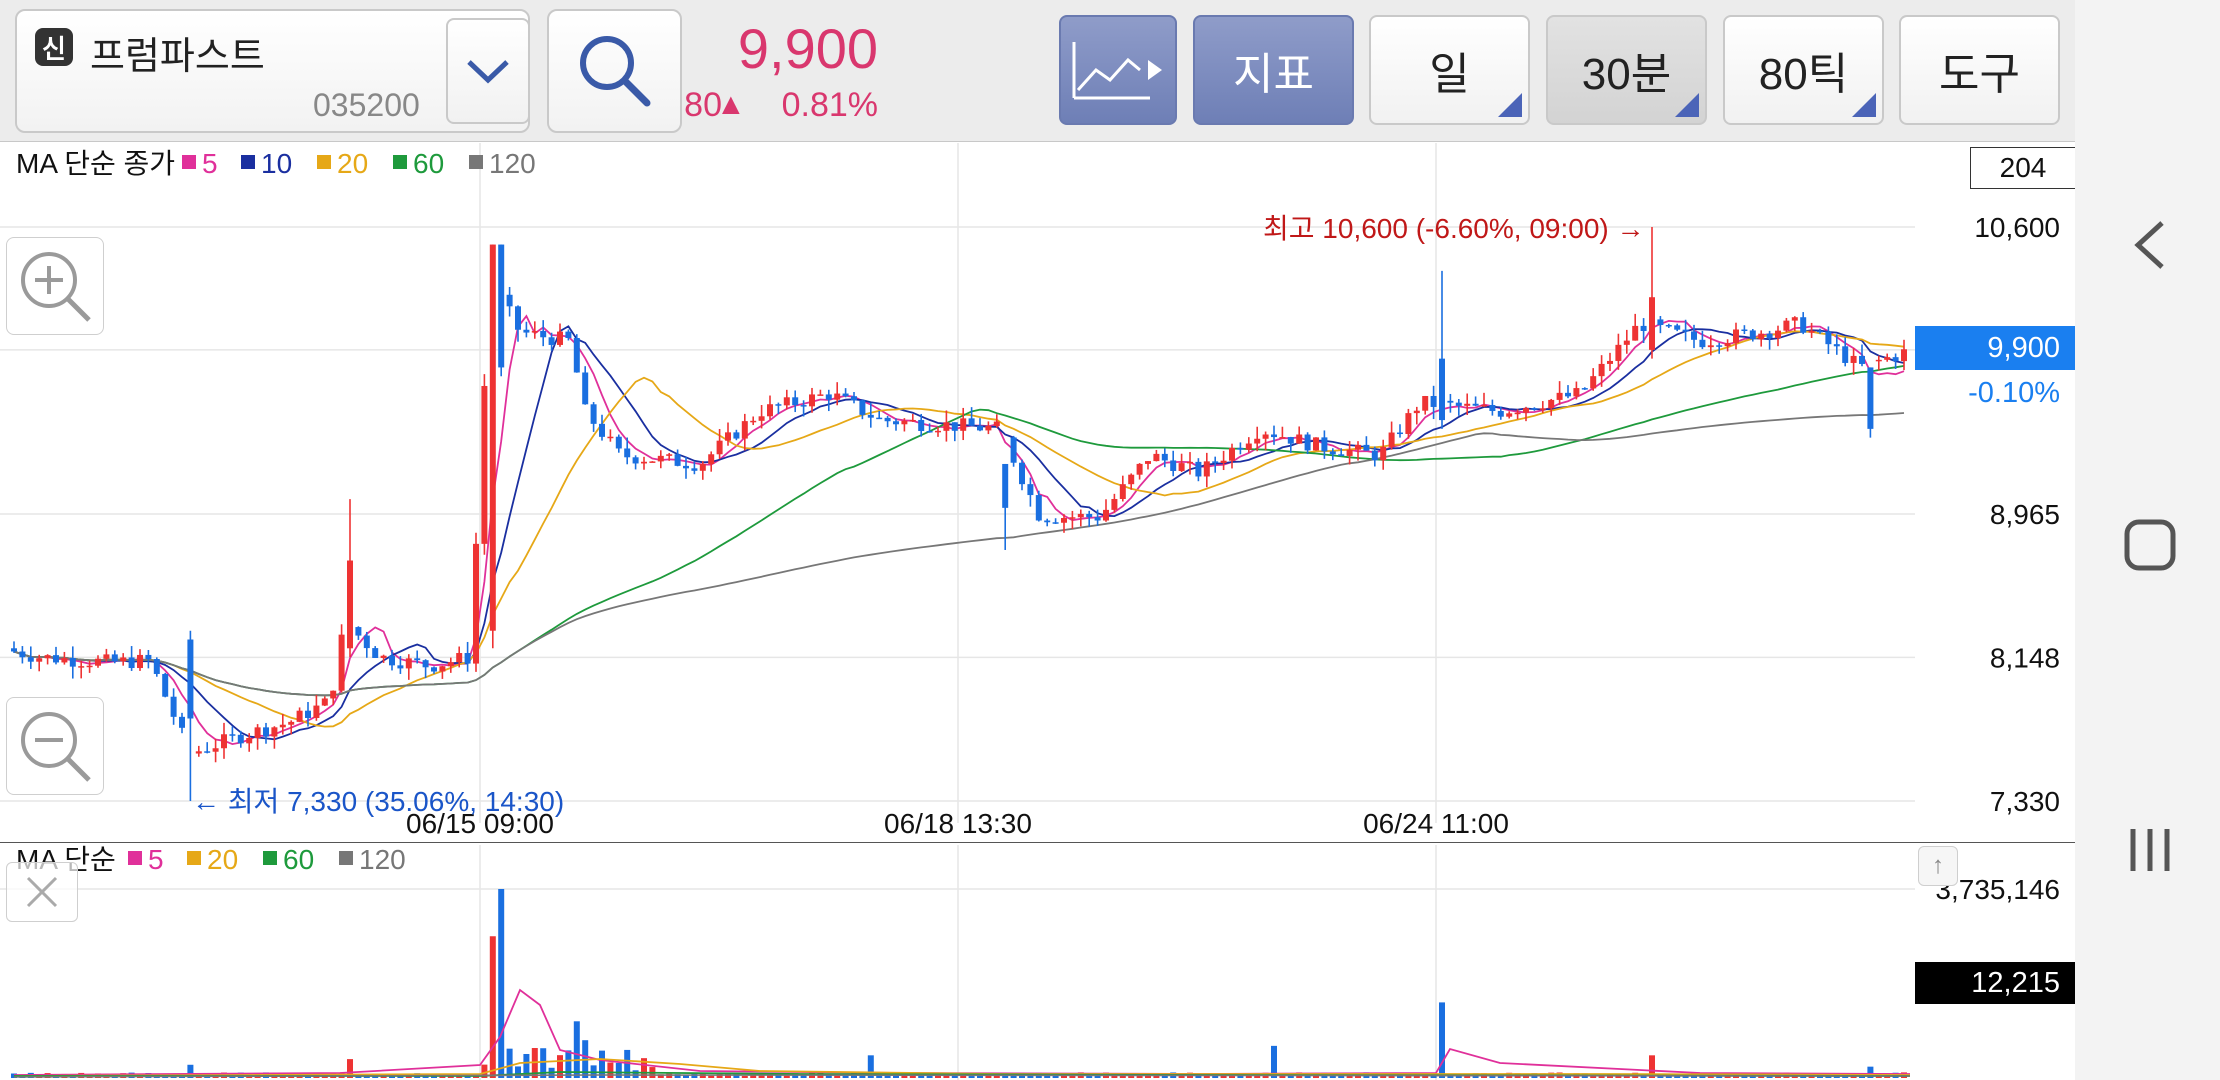 The width and height of the screenshot is (2220, 1080). Describe the element at coordinates (2150, 545) in the screenshot. I see `home-button` at that location.